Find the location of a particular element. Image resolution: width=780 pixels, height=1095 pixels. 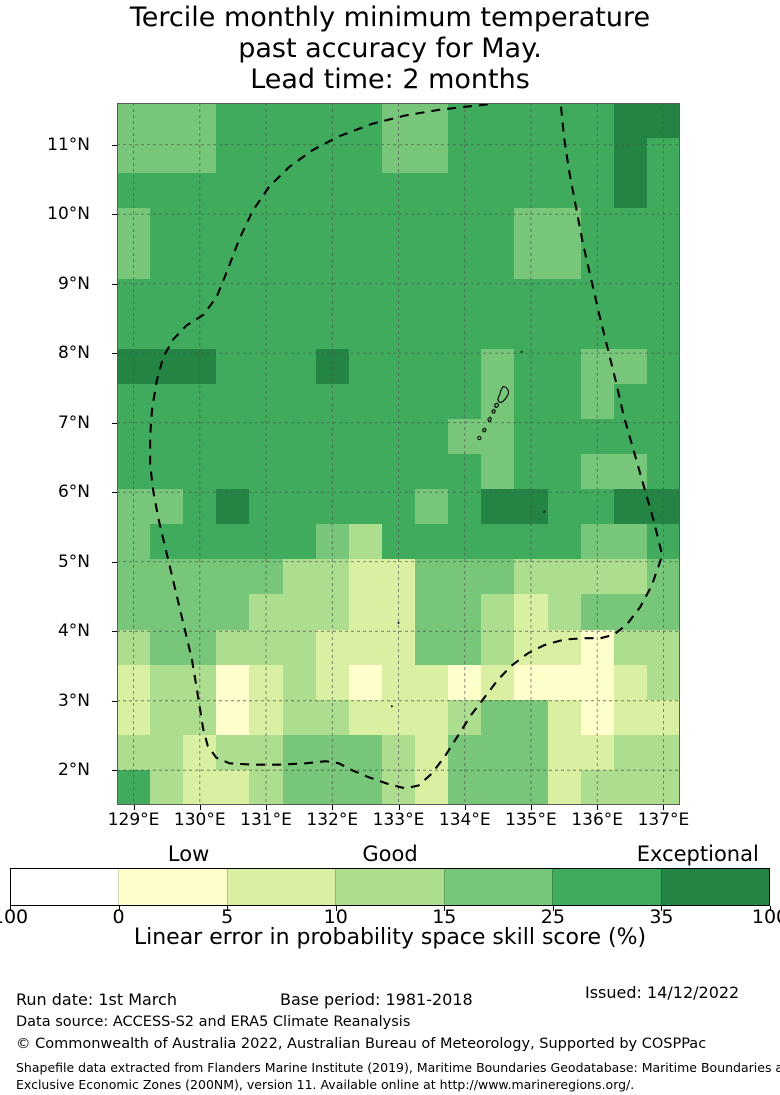

colorbar-tick-mark is located at coordinates (336, 908).